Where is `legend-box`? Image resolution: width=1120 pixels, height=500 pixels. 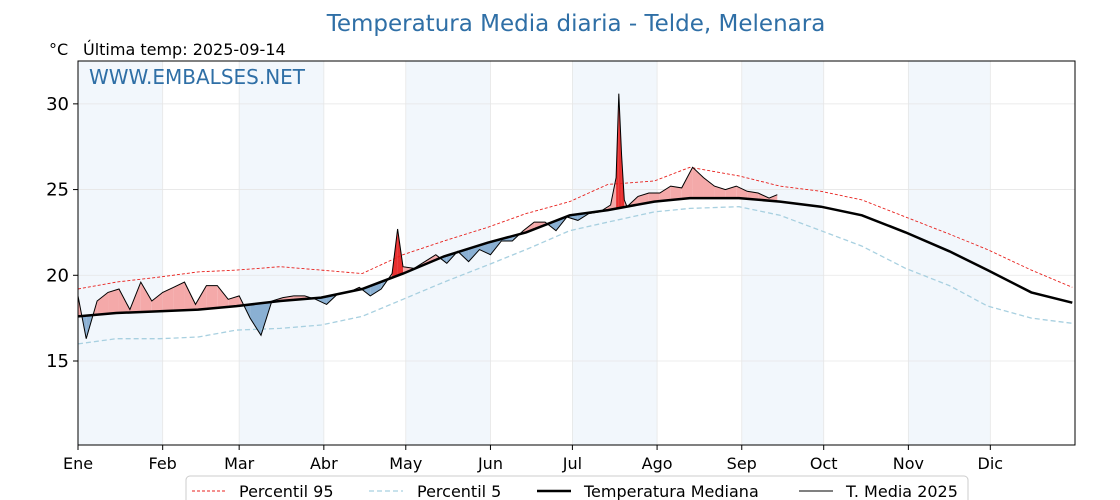 legend-box is located at coordinates (577, 487).